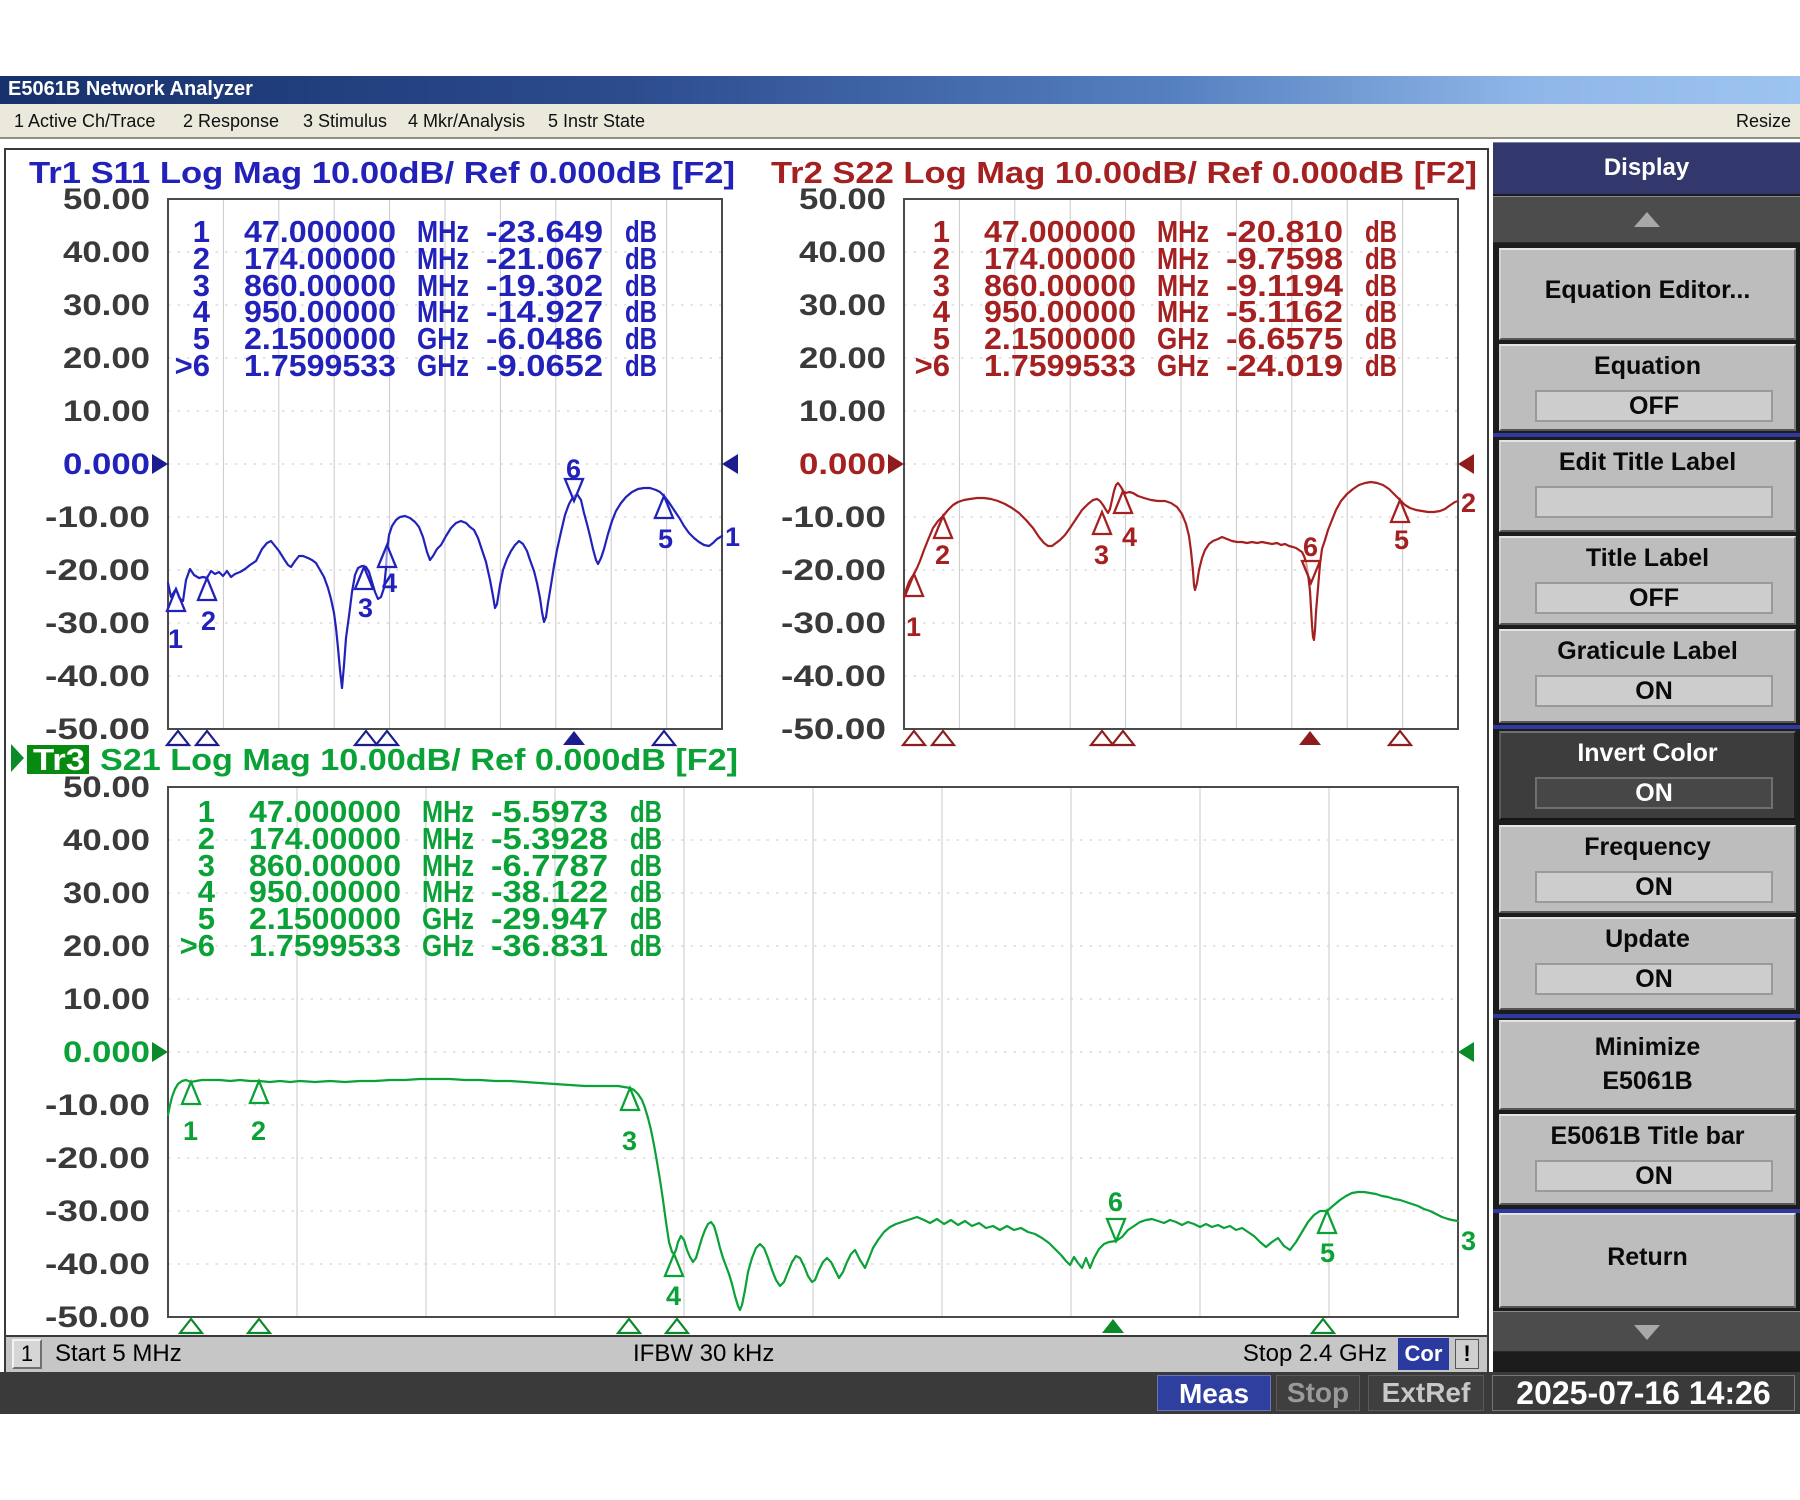  What do you see at coordinates (59, 759) in the screenshot?
I see `svg-text: Tr3` at bounding box center [59, 759].